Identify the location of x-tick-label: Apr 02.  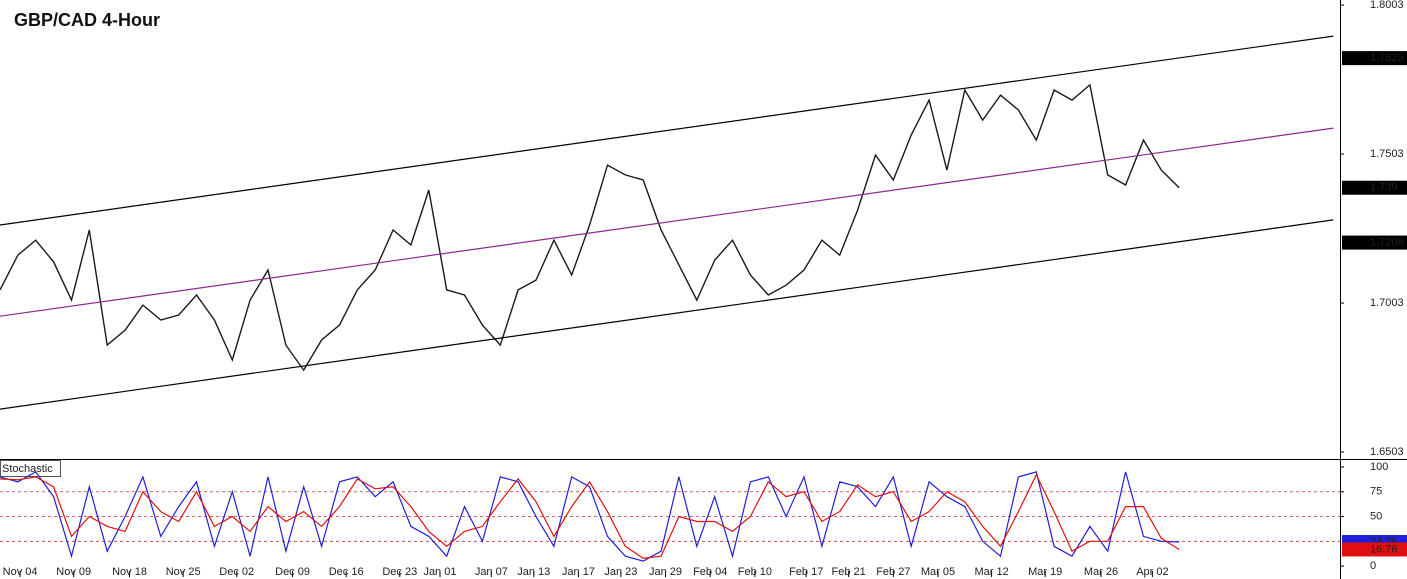
(1152, 572).